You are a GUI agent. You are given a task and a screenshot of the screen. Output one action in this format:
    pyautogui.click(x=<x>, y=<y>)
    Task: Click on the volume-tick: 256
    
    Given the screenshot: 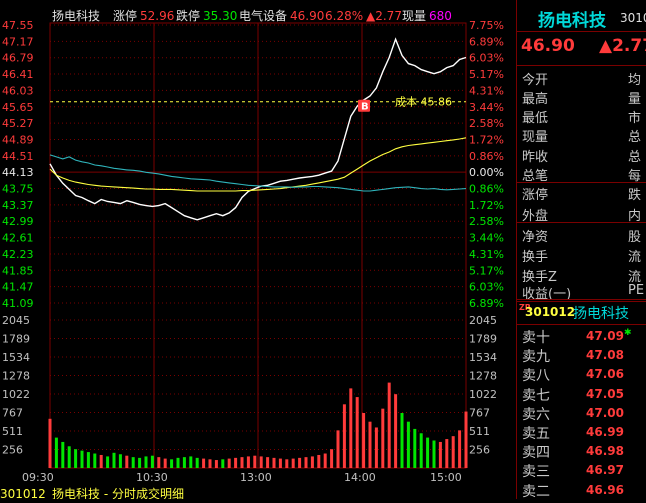 What is the action you would take?
    pyautogui.click(x=12, y=450)
    